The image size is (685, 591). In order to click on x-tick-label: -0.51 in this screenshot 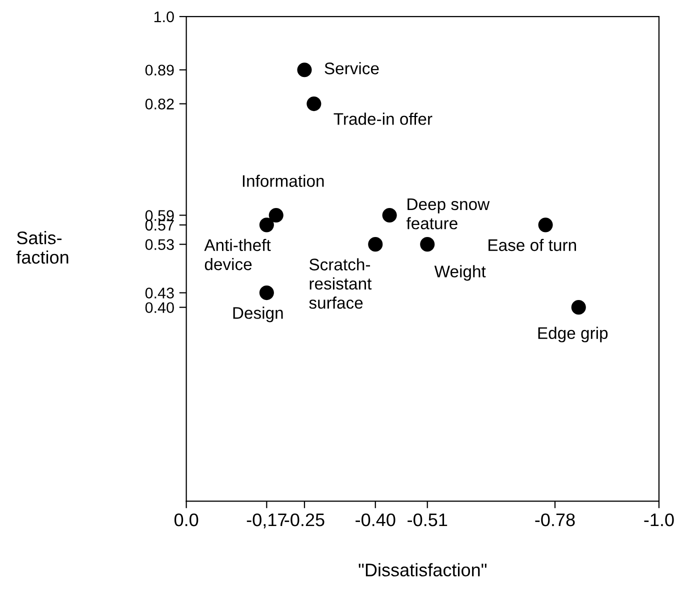, I will do `click(428, 519)`.